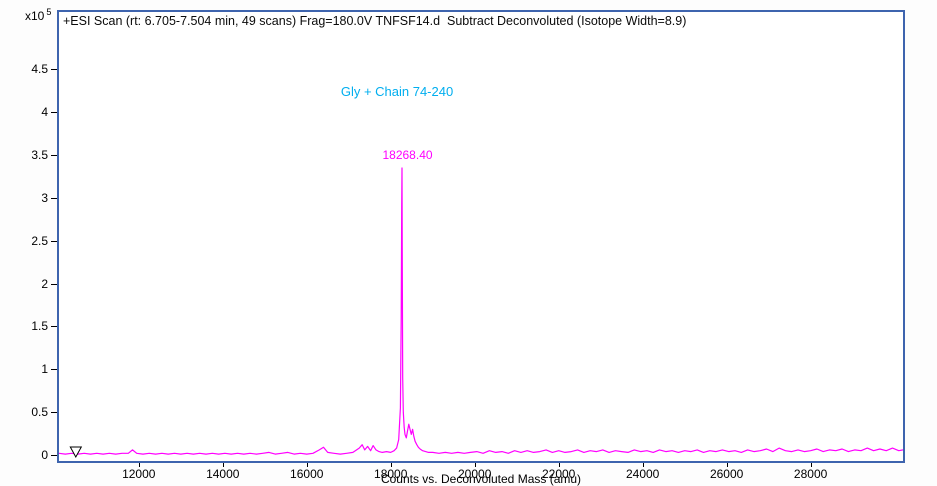  I want to click on range-start-marker-icon, so click(76, 452).